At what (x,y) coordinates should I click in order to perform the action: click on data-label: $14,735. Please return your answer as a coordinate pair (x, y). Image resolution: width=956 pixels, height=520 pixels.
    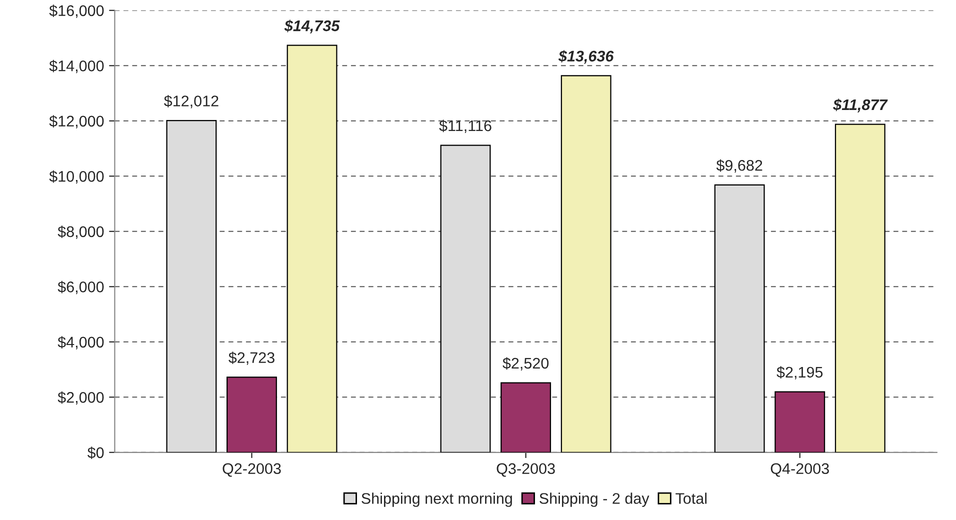
    Looking at the image, I should click on (312, 27).